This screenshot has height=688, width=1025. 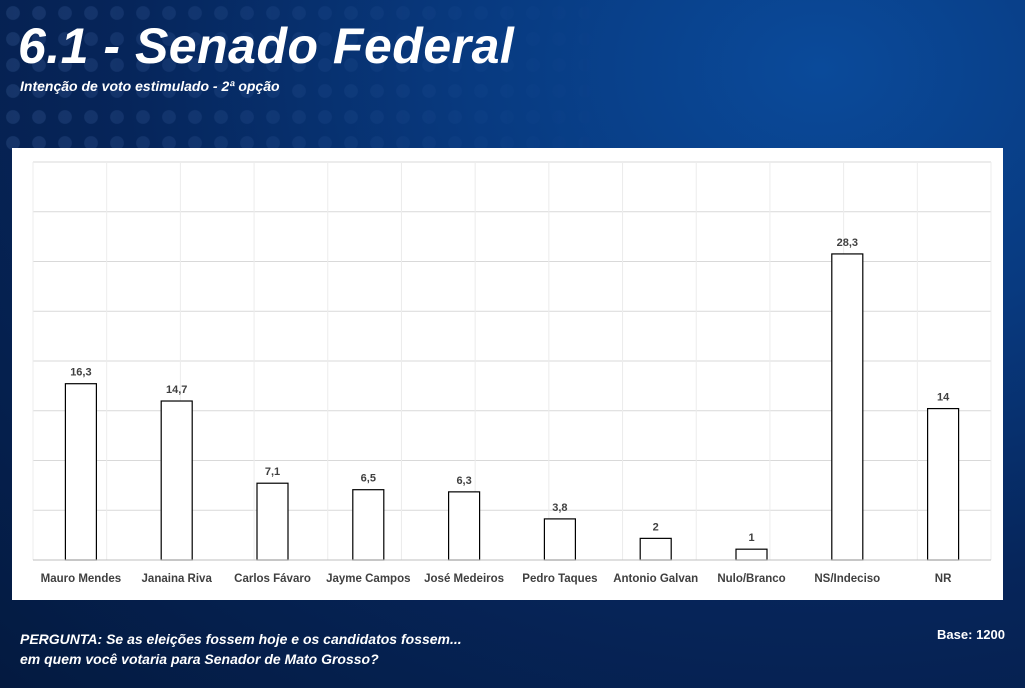 I want to click on data-label: 14, so click(x=943, y=398).